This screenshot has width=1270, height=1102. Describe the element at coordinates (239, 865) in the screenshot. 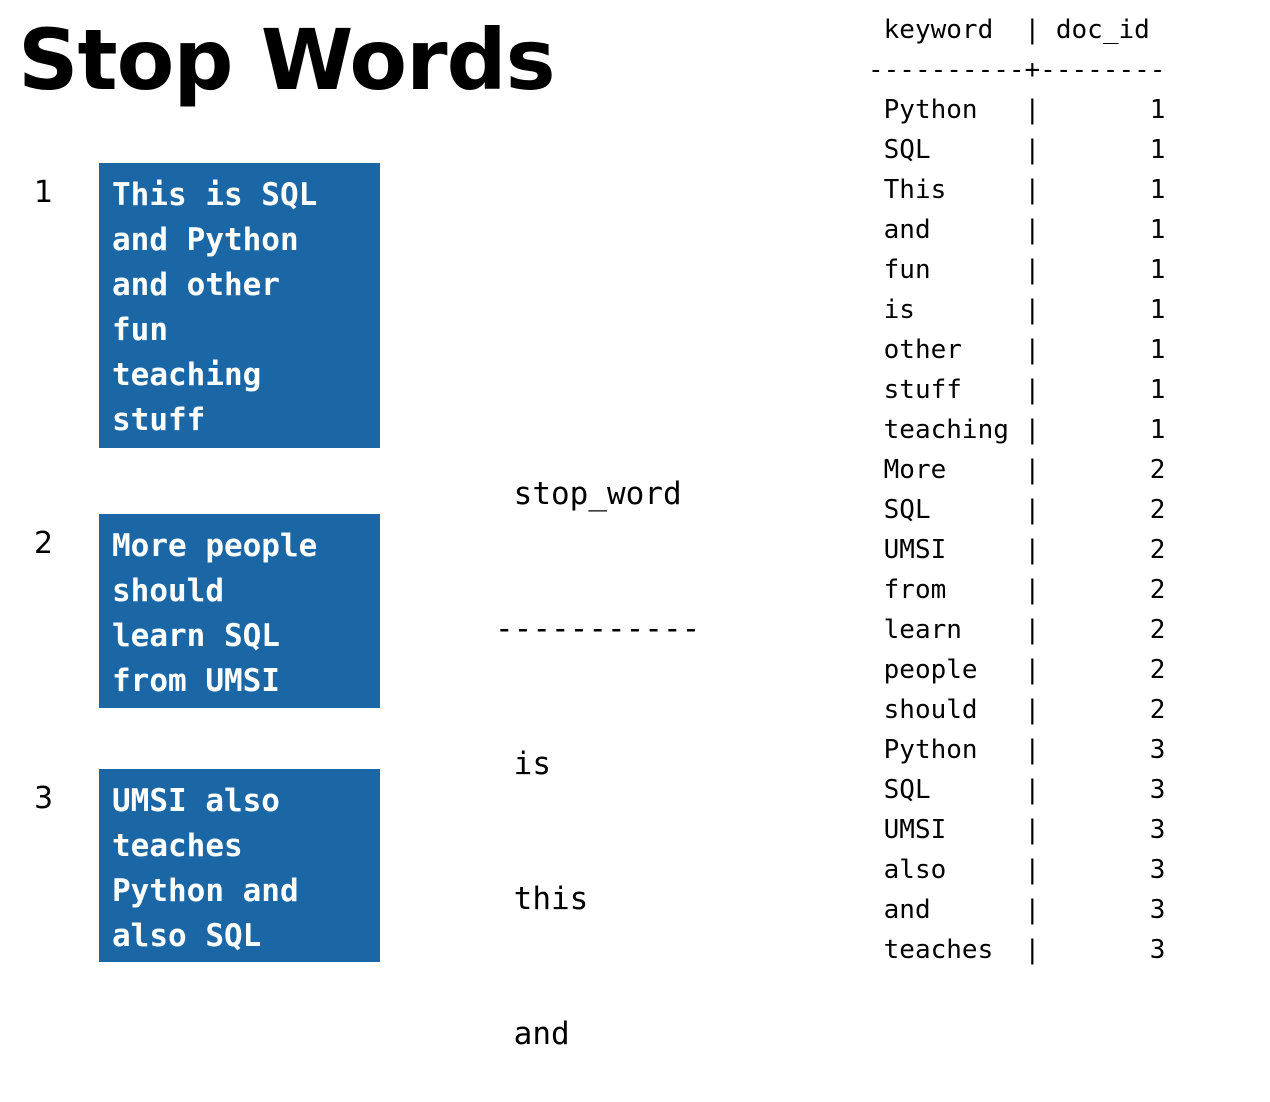

I see `doc-box-3: UMSI also teaches Python and also SQL` at that location.